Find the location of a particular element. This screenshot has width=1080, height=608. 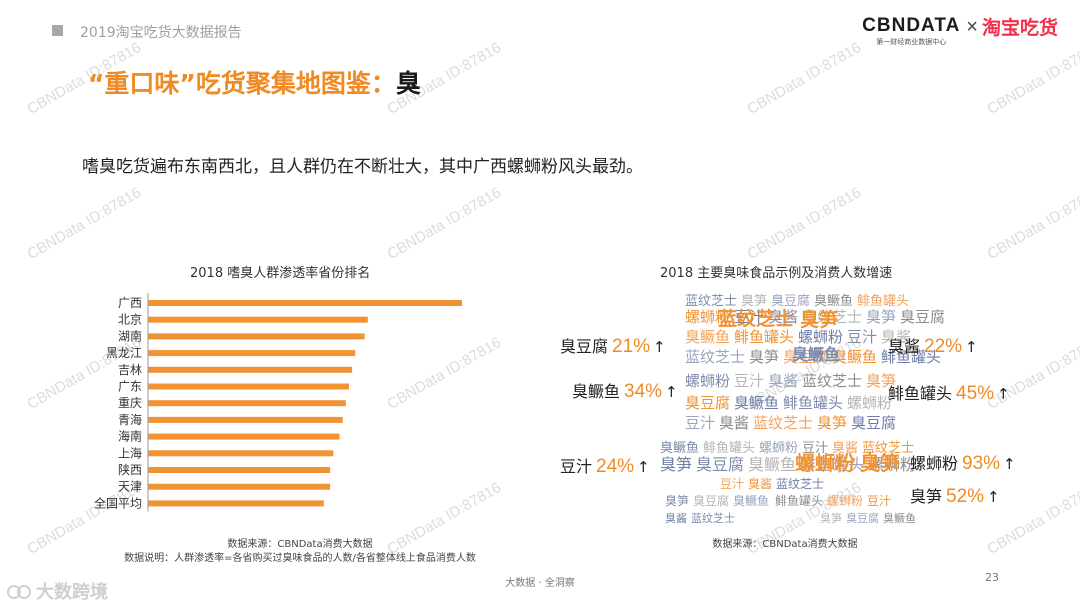

footer-logo: 大数跨境 is located at coordinates (57, 591).